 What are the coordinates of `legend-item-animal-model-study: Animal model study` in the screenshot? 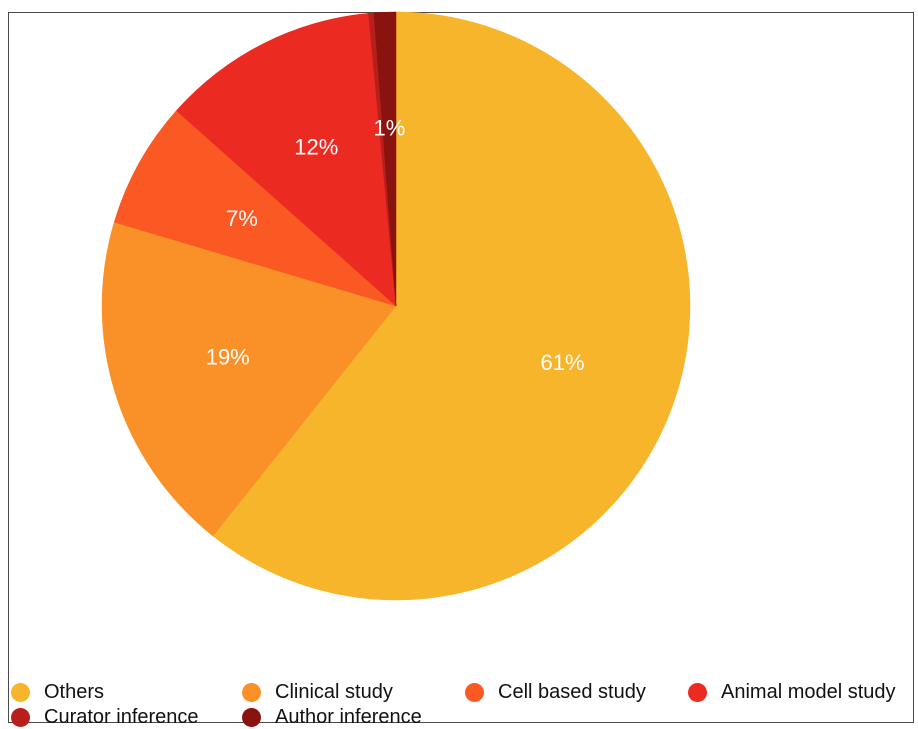 It's located at (792, 692).